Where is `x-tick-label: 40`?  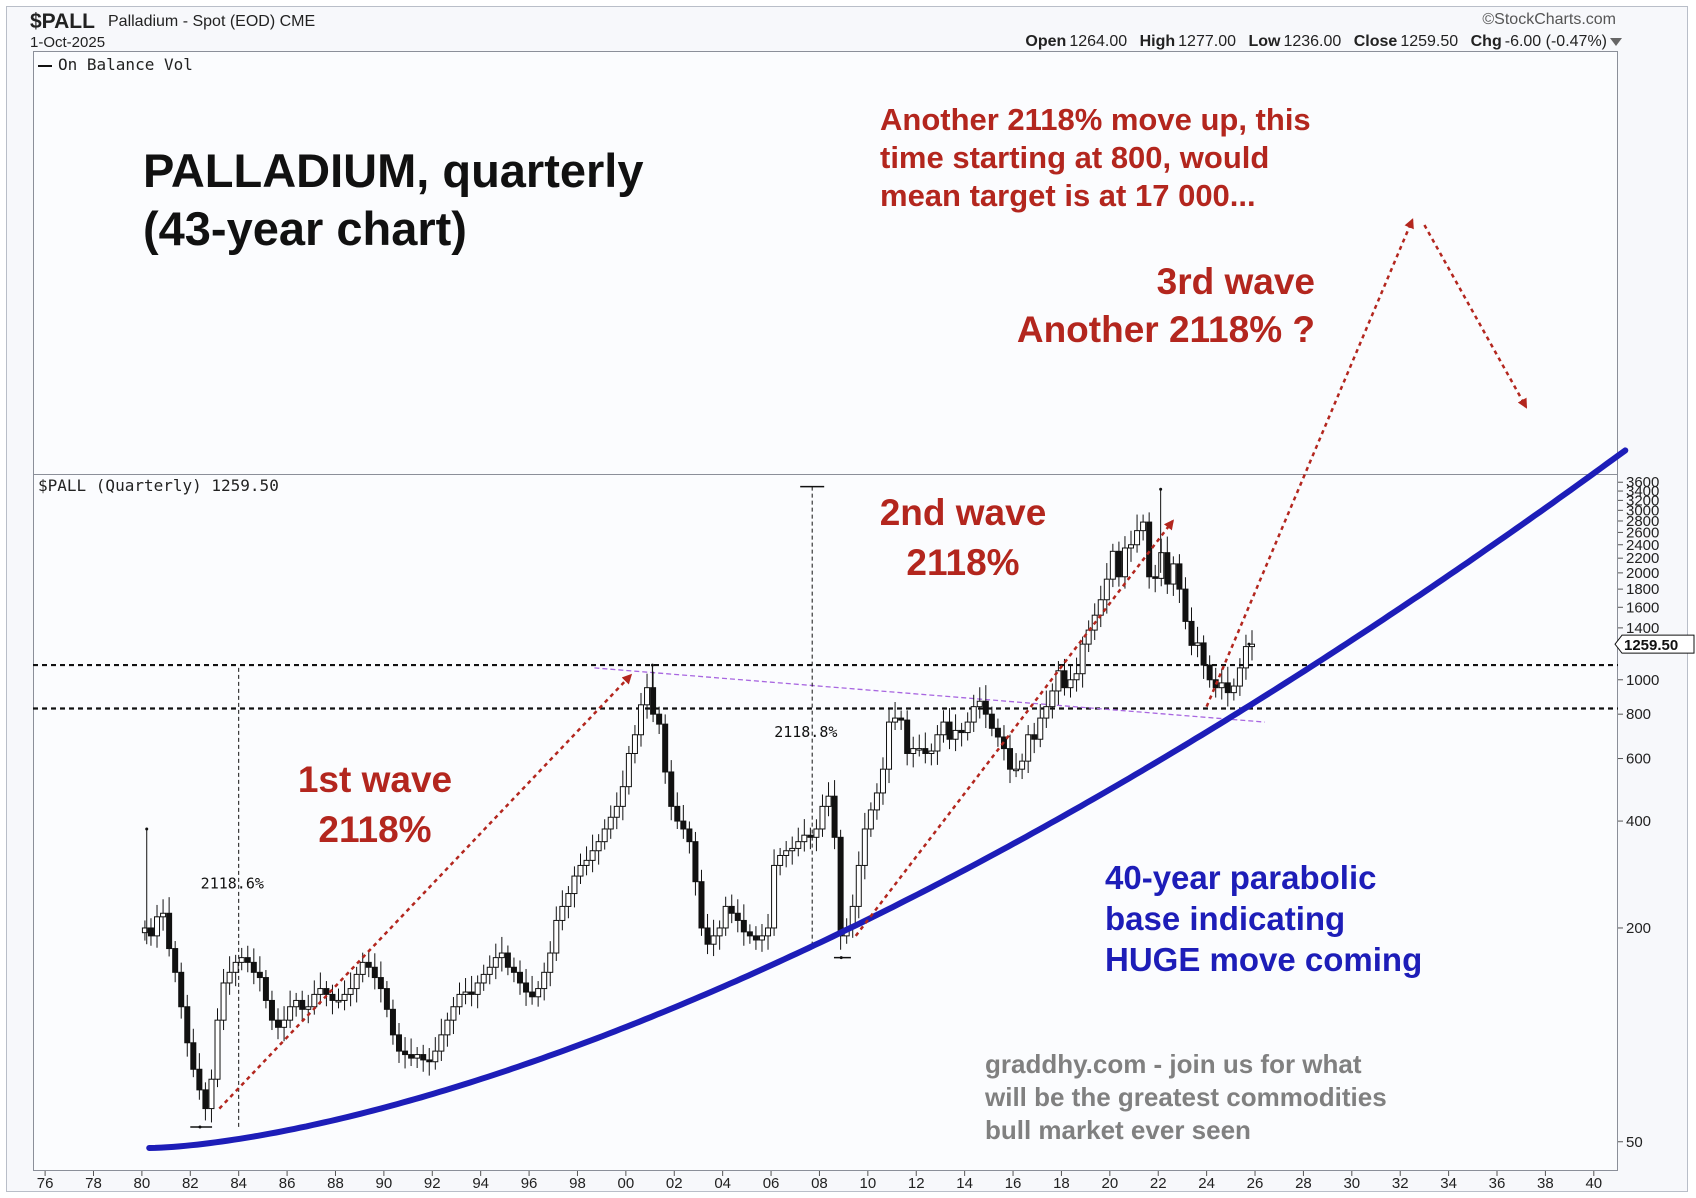 x-tick-label: 40 is located at coordinates (1593, 1183).